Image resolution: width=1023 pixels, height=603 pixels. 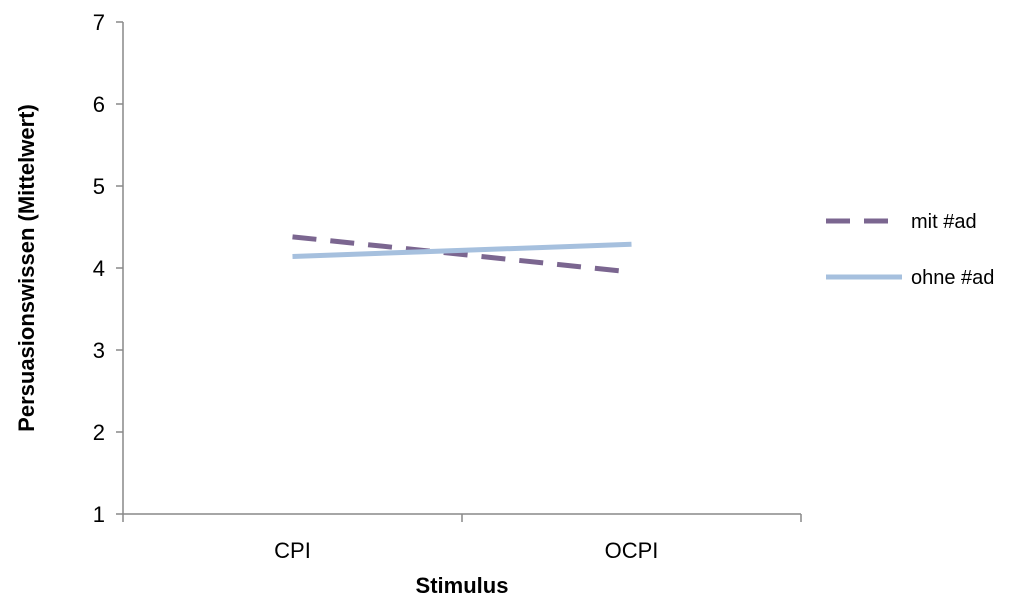 I want to click on legend-label-1: mit #ad, so click(x=944, y=222).